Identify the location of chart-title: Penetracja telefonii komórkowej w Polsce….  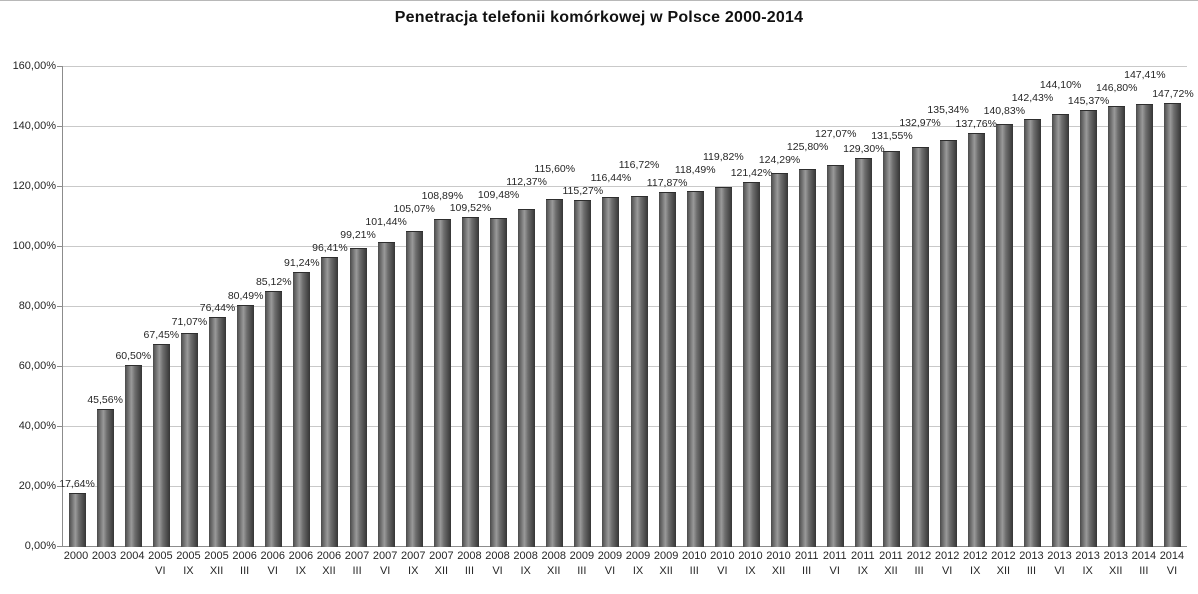
(599, 17).